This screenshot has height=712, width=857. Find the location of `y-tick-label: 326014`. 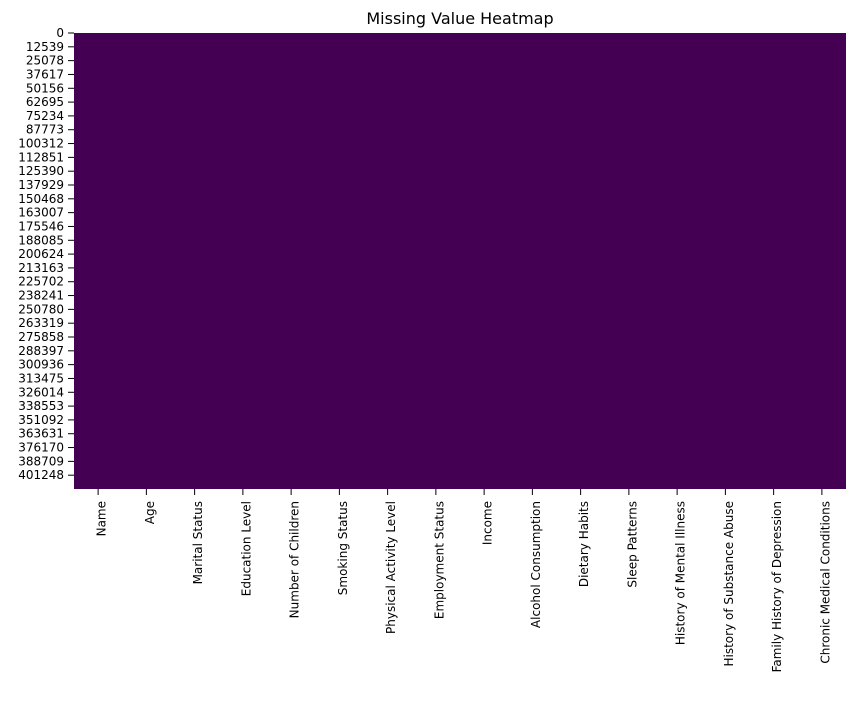

y-tick-label: 326014 is located at coordinates (41, 392).